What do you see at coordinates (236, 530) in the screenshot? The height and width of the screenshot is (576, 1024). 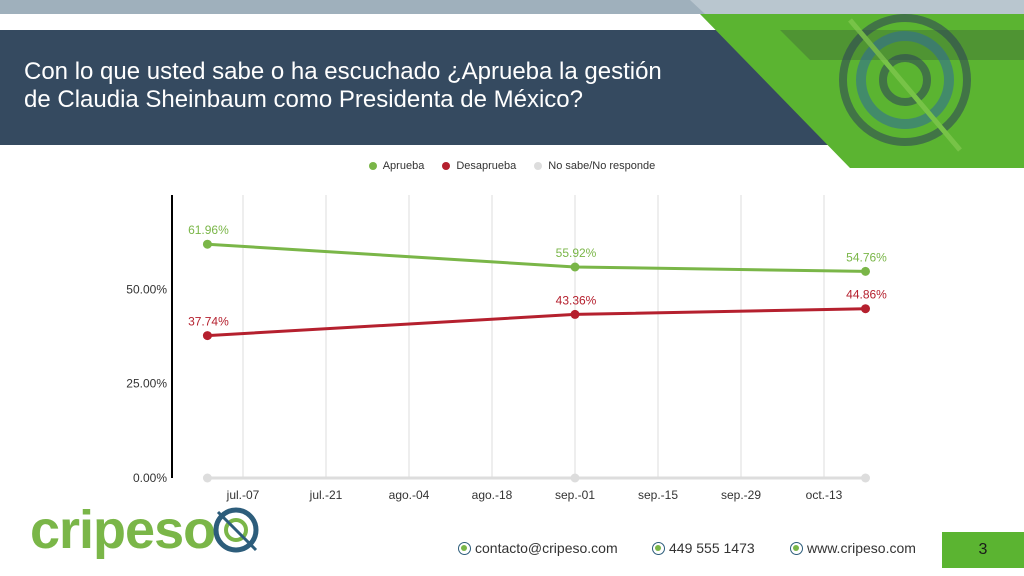 I see `logo-target-icon` at bounding box center [236, 530].